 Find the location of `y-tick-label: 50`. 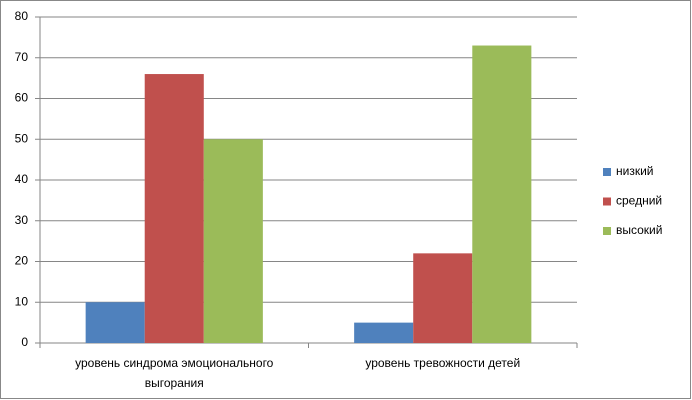

y-tick-label: 50 is located at coordinates (22, 138).